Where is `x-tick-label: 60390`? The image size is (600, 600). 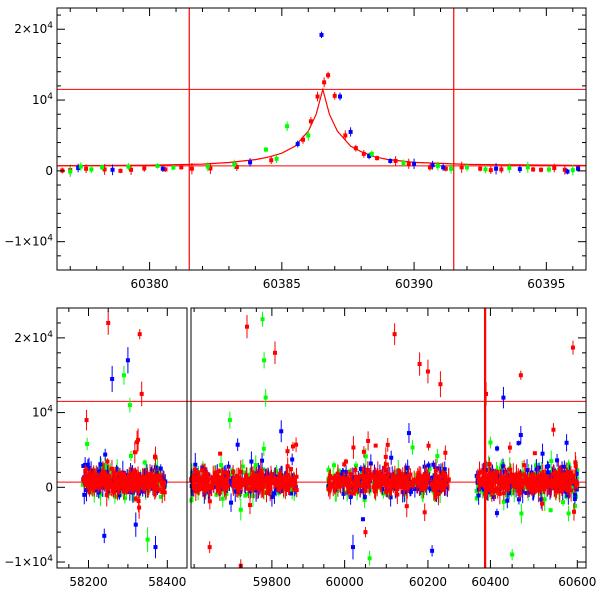 x-tick-label: 60390 is located at coordinates (414, 284).